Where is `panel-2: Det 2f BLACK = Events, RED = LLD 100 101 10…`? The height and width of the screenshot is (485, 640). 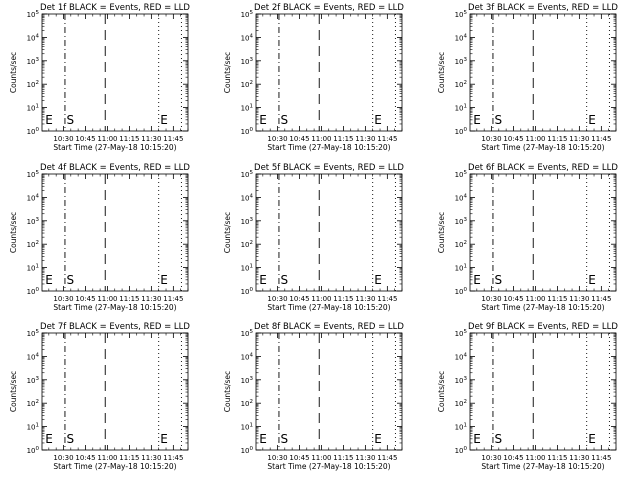
panel-2: Det 2f BLACK = Events, RED = LLD 100 101 10… is located at coordinates (313, 77).